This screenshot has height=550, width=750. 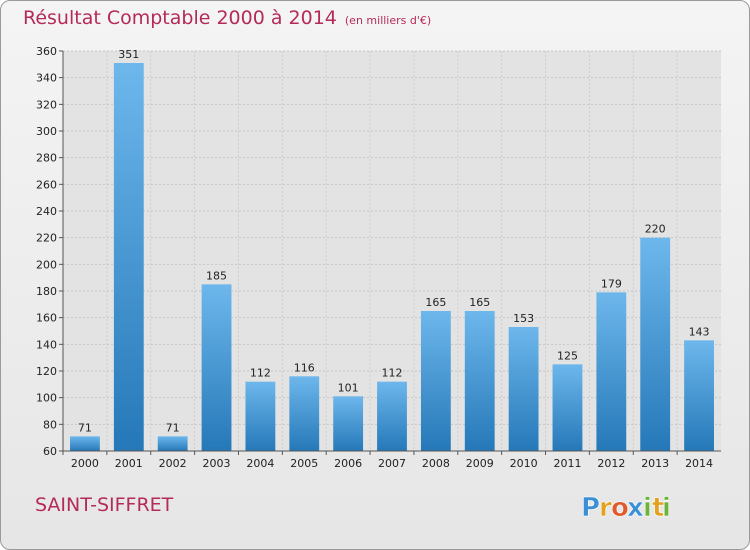 What do you see at coordinates (128, 257) in the screenshot?
I see `bar-2001` at bounding box center [128, 257].